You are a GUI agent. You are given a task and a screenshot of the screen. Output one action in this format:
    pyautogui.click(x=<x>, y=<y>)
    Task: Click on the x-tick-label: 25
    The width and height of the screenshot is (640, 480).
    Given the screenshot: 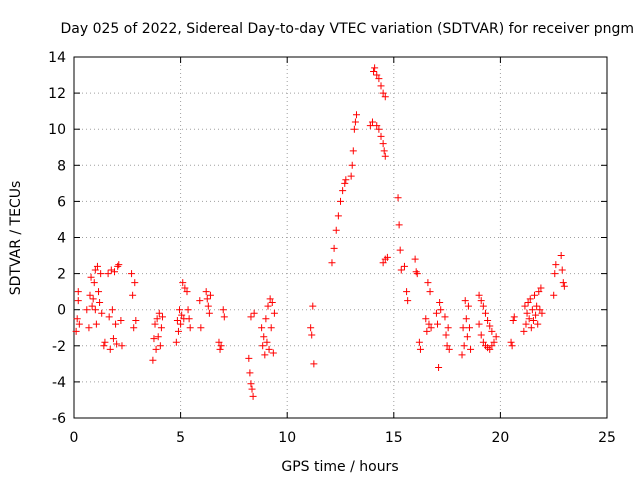 What is the action you would take?
    pyautogui.click(x=607, y=438)
    